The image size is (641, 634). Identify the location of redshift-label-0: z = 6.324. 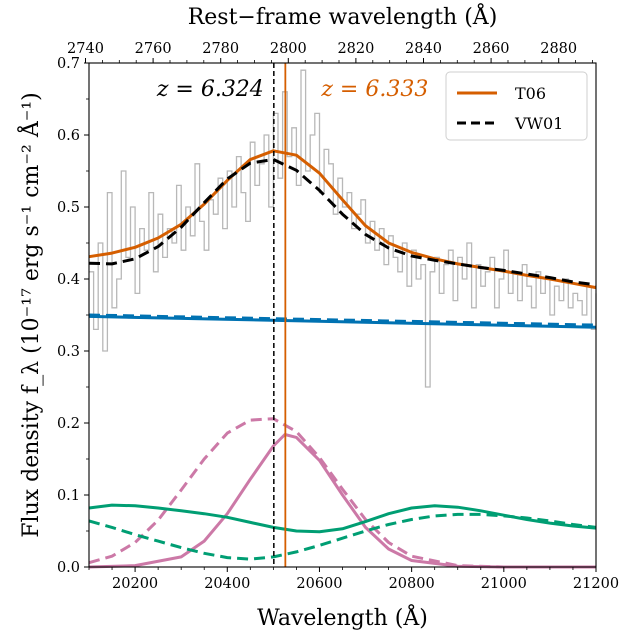
(210, 89).